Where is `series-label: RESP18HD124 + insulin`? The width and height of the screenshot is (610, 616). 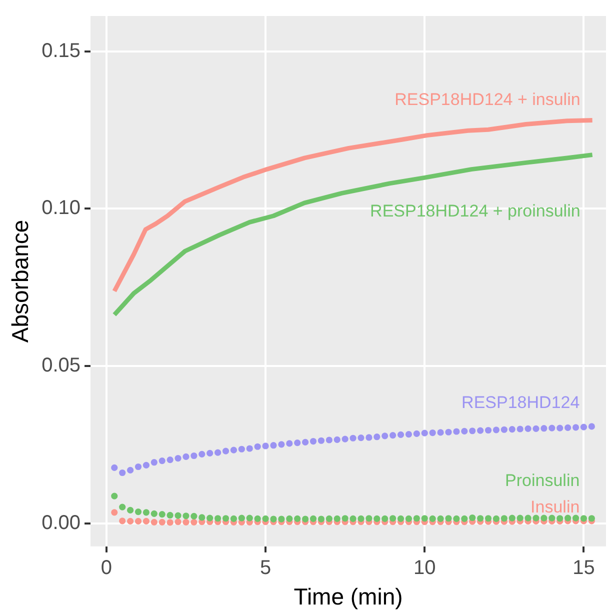 series-label: RESP18HD124 + insulin is located at coordinates (487, 99).